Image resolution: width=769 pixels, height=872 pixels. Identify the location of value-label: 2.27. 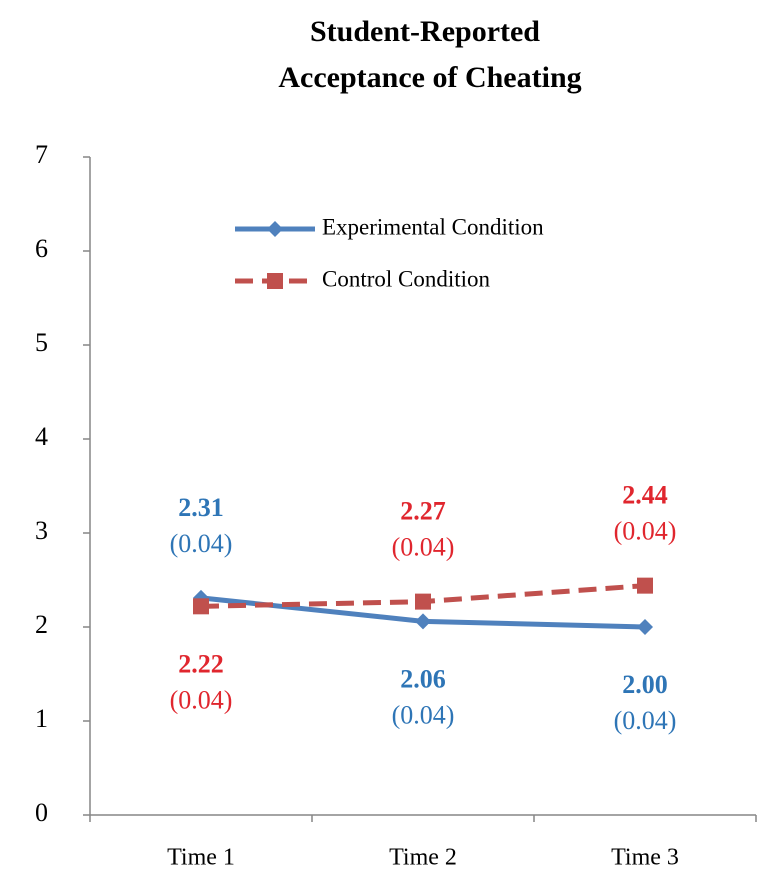
(423, 511).